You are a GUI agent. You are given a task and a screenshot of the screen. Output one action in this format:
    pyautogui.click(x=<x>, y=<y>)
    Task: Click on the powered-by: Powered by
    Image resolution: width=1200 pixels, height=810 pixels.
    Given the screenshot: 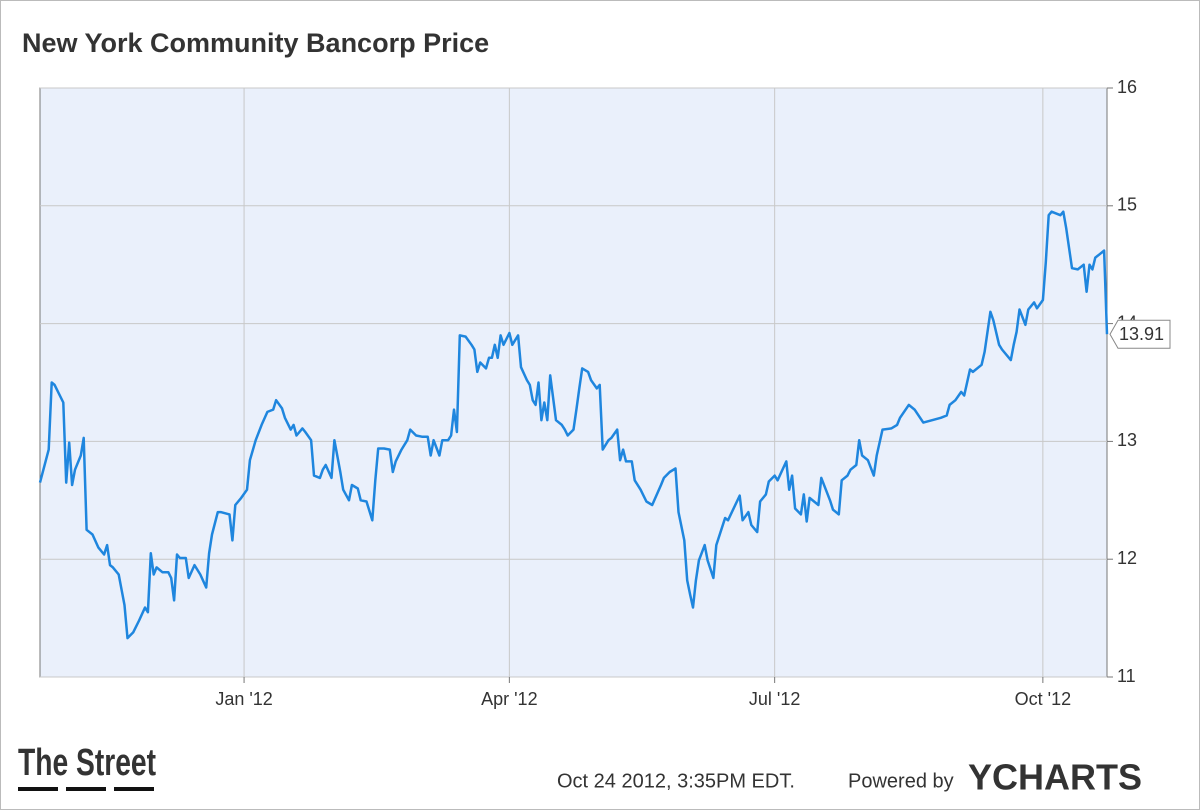 What is the action you would take?
    pyautogui.click(x=901, y=781)
    